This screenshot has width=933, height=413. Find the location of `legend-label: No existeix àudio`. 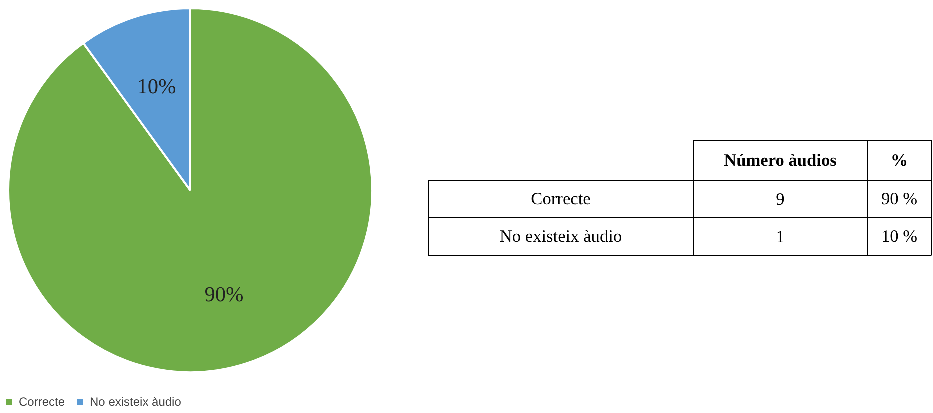

legend-label: No existeix àudio is located at coordinates (136, 402).